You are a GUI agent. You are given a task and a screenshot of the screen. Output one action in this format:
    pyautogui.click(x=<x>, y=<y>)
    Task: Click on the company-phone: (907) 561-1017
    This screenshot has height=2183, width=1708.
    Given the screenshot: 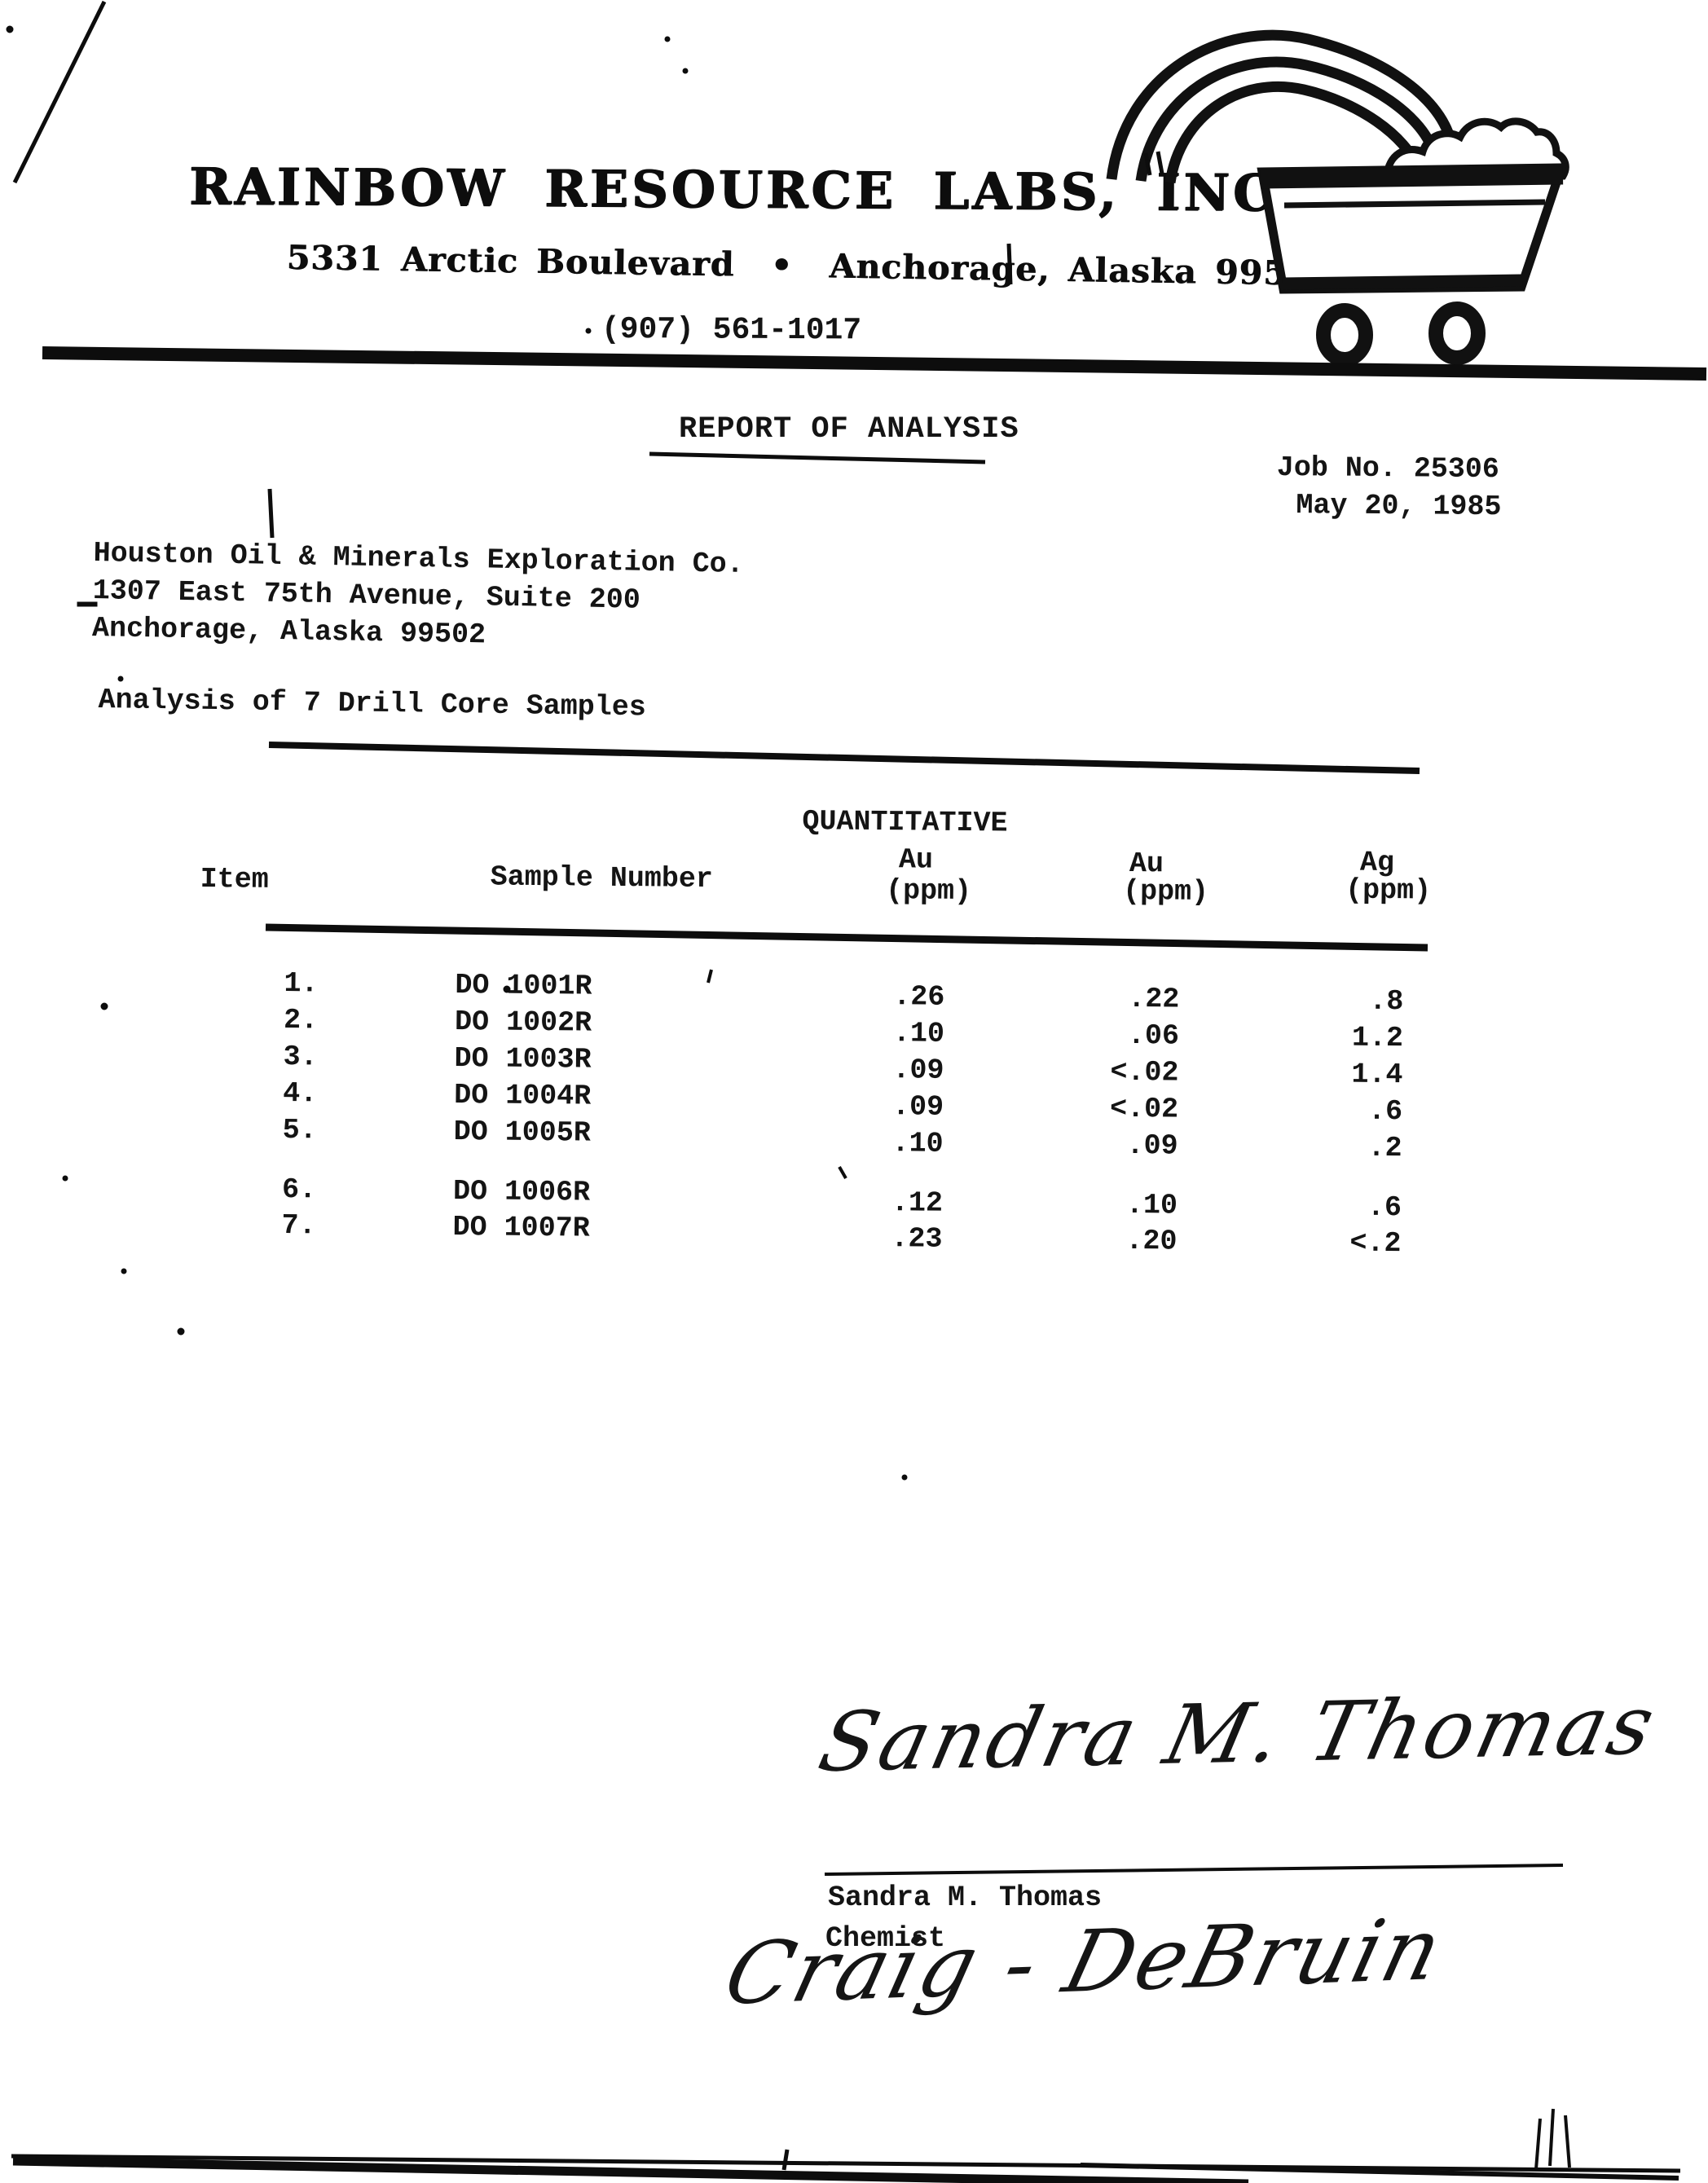 What is the action you would take?
    pyautogui.click(x=731, y=330)
    